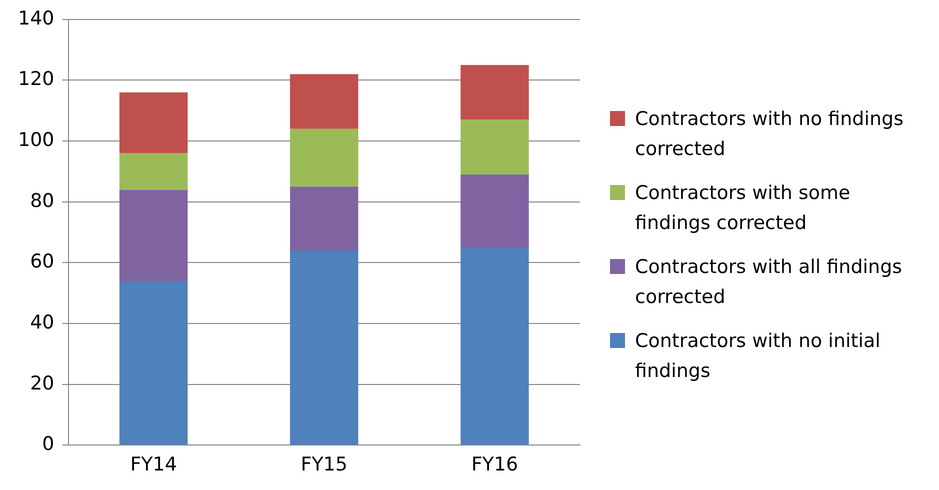  Describe the element at coordinates (770, 134) in the screenshot. I see `legend-label: Contractors with no findings corrected` at that location.